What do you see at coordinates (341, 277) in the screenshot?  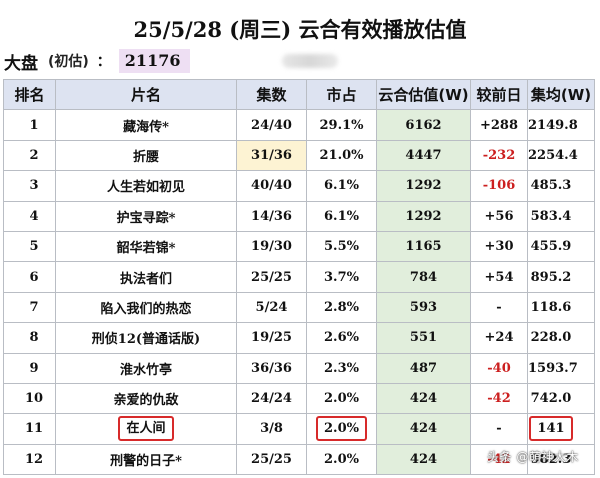 I see `cell-share: 3.7%` at bounding box center [341, 277].